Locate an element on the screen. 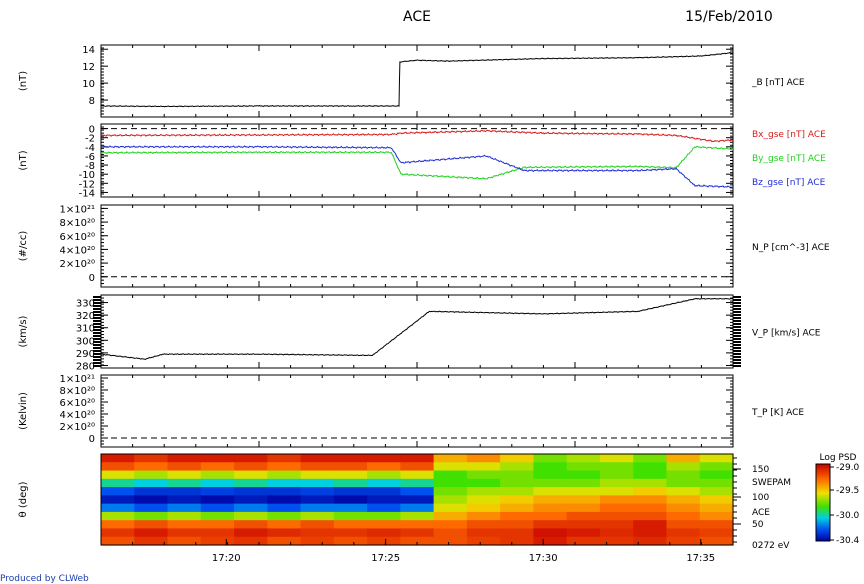 This screenshot has width=864, height=584. y-tick-label: 4×10²⁰ is located at coordinates (77, 250).